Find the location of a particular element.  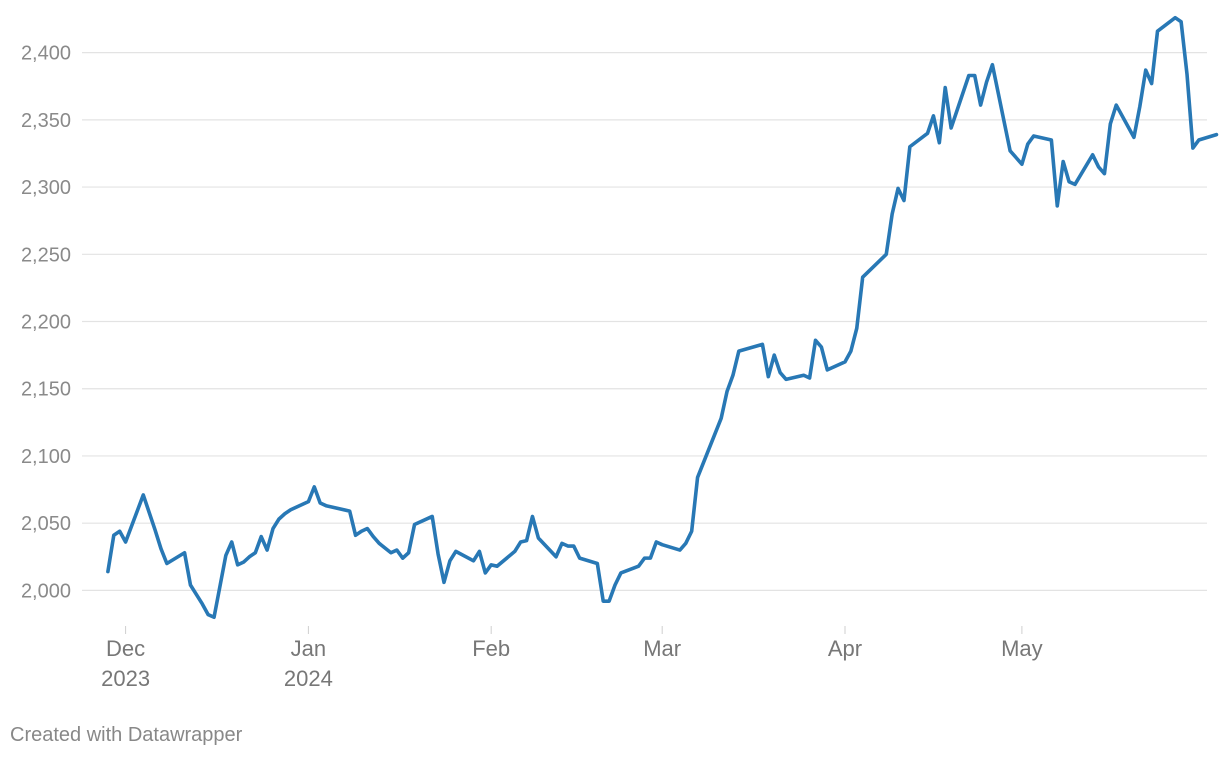

y-tick-label: 2,350 is located at coordinates (46, 121).